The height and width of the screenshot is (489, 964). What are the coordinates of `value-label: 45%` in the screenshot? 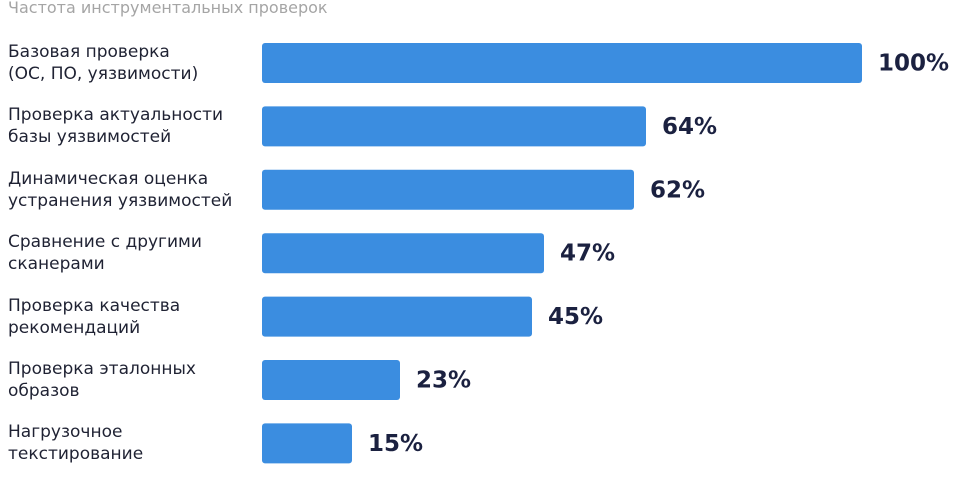 It's located at (575, 317).